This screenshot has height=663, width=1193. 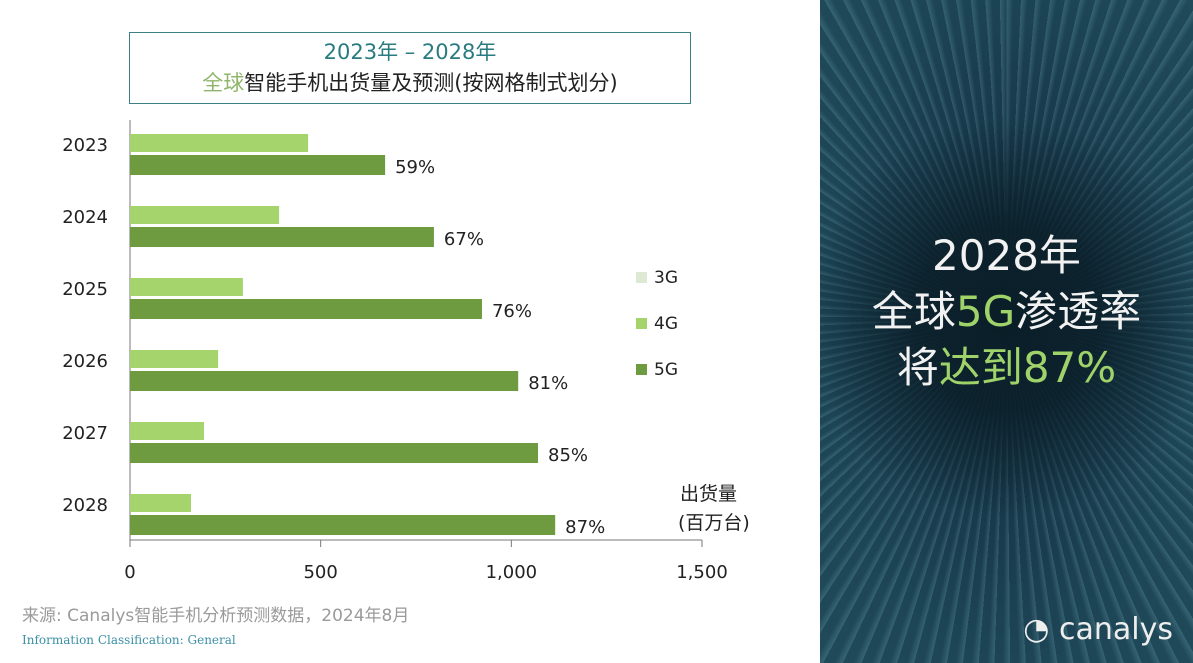 What do you see at coordinates (464, 239) in the screenshot?
I see `data-label: 67%` at bounding box center [464, 239].